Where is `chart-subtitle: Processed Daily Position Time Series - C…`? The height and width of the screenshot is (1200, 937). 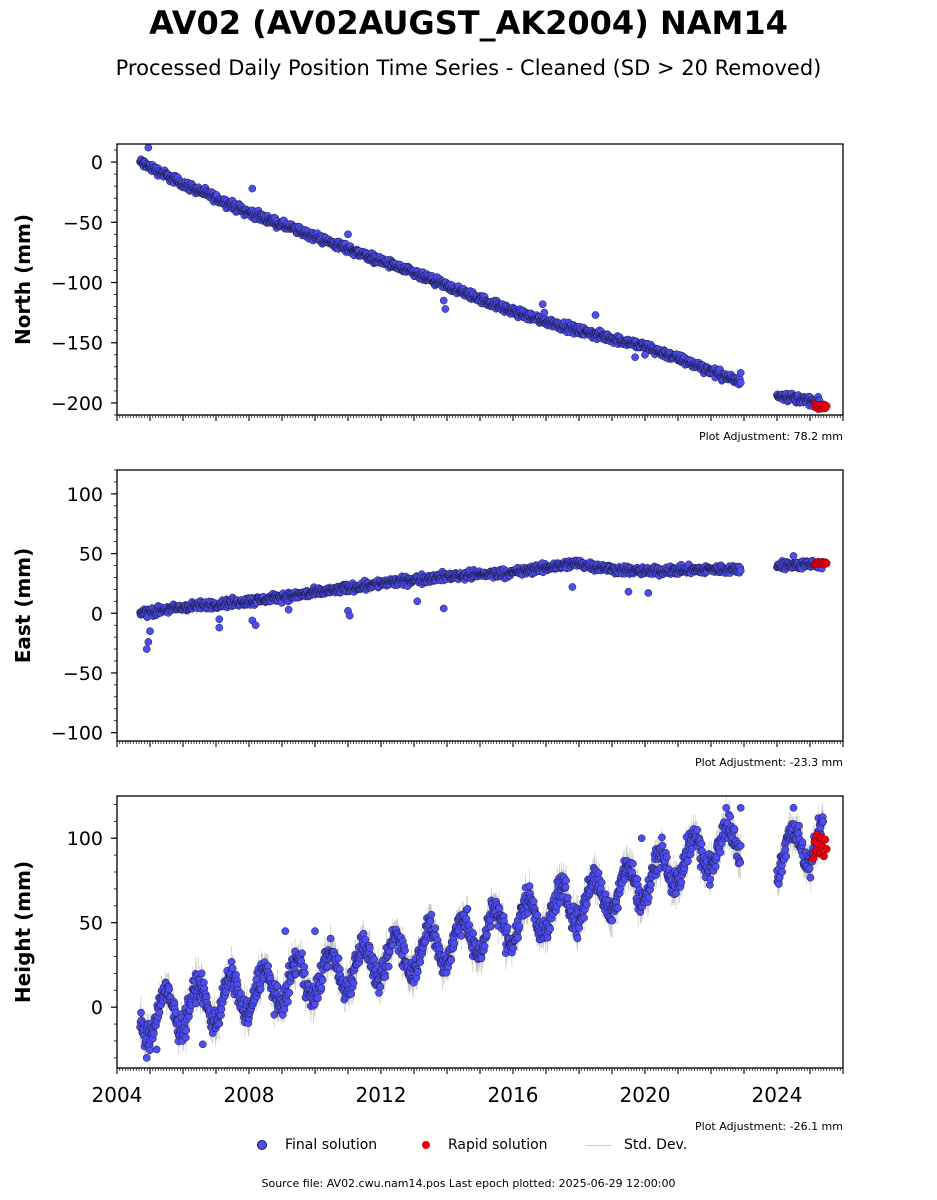
chart-subtitle: Processed Daily Position Time Series - C… is located at coordinates (468, 68).